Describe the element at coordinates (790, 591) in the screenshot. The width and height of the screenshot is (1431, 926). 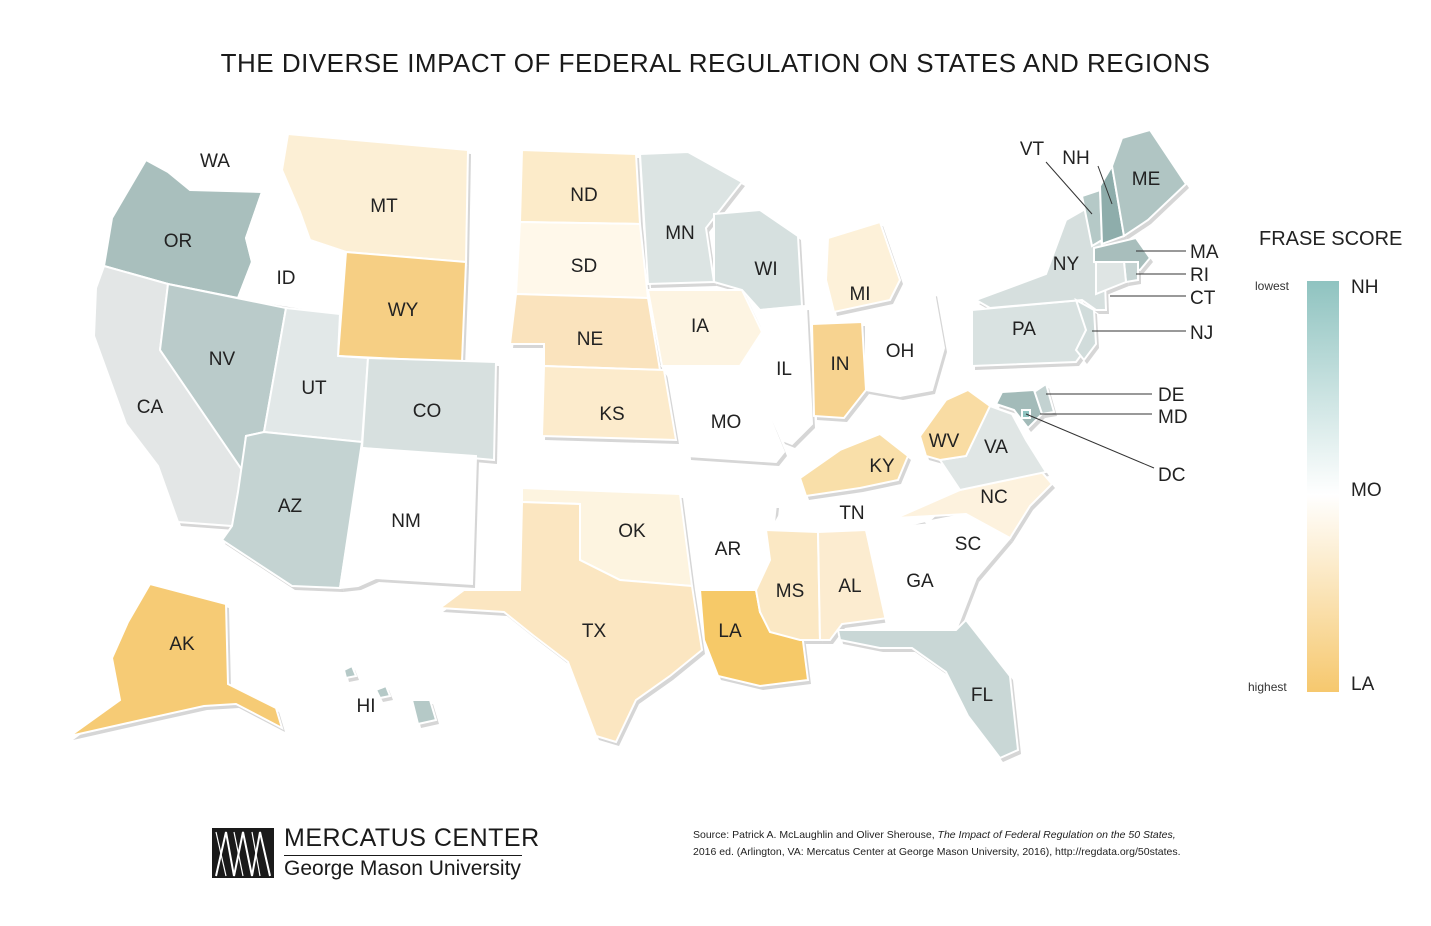
I see `state-label-ms: MS` at that location.